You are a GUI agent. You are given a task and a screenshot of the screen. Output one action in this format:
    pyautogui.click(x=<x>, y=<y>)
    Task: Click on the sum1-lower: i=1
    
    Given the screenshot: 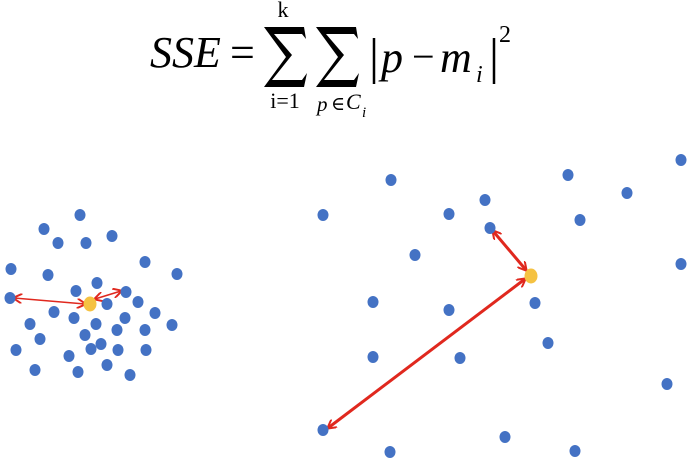 What is the action you would take?
    pyautogui.click(x=285, y=100)
    